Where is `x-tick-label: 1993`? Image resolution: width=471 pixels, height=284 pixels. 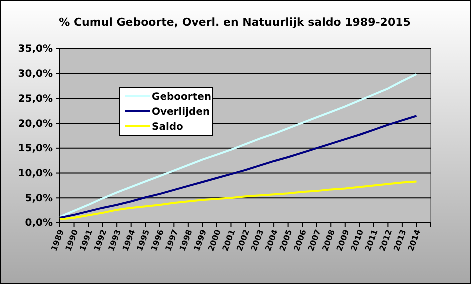 x-tick-label: 1993 is located at coordinates (114, 240).